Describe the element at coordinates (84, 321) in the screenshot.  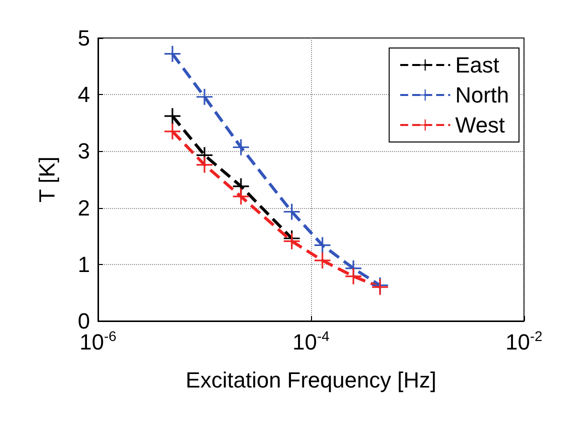
I see `y-tick-label: 0` at that location.